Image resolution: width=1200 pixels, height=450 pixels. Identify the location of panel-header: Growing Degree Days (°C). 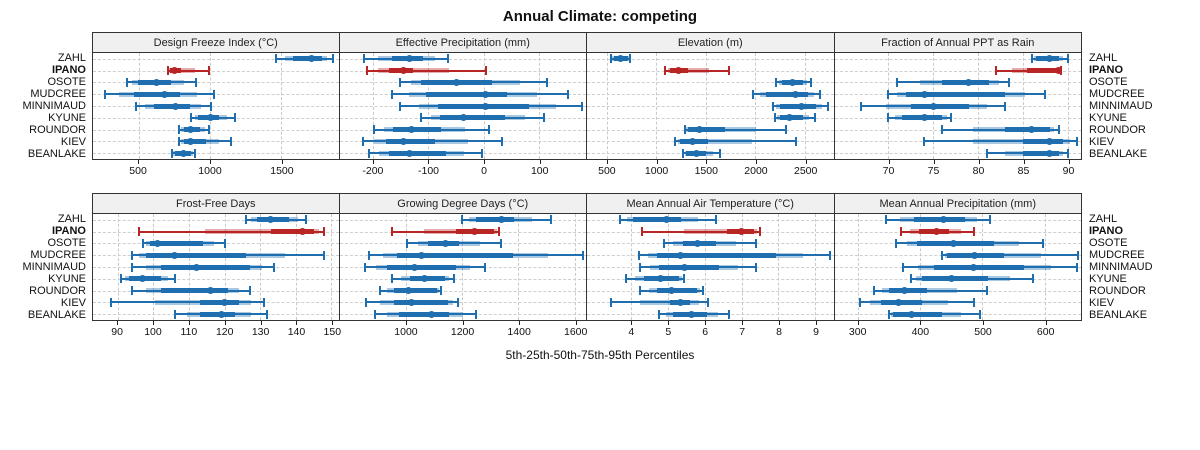
(463, 203).